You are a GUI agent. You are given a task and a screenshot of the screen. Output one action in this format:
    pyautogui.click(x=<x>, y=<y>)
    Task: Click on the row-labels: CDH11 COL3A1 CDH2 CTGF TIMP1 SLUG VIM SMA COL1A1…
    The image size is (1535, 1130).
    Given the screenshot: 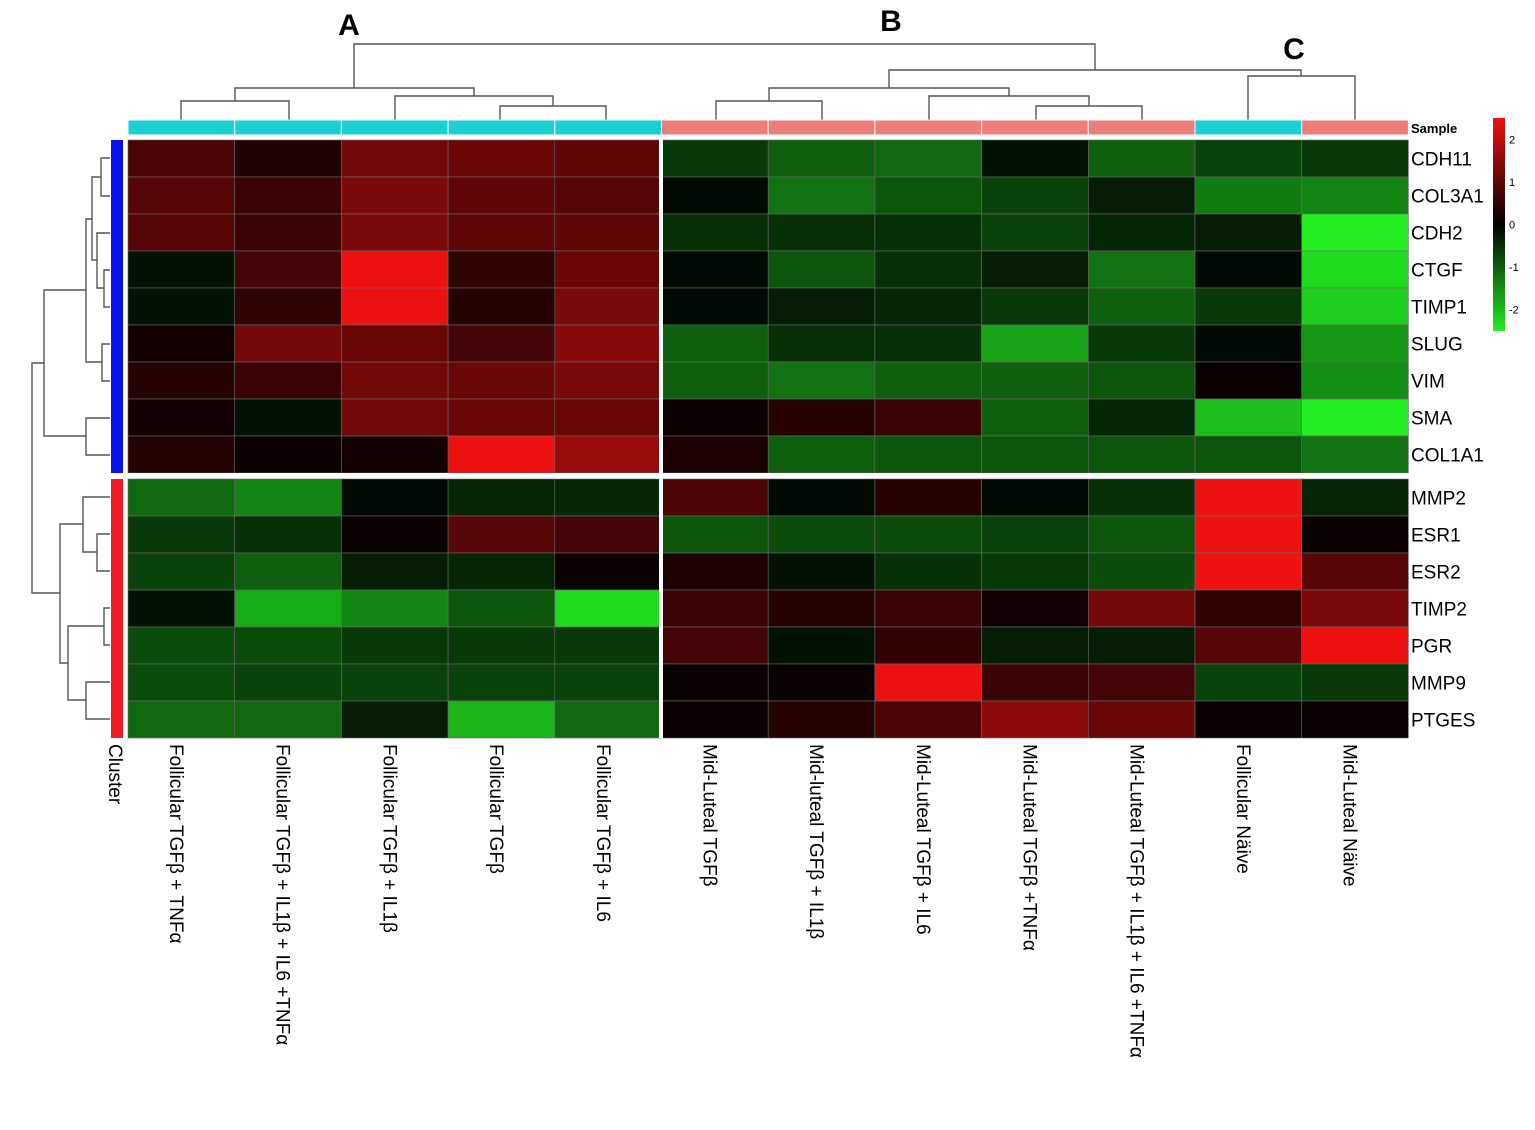 What is the action you would take?
    pyautogui.click(x=1447, y=441)
    